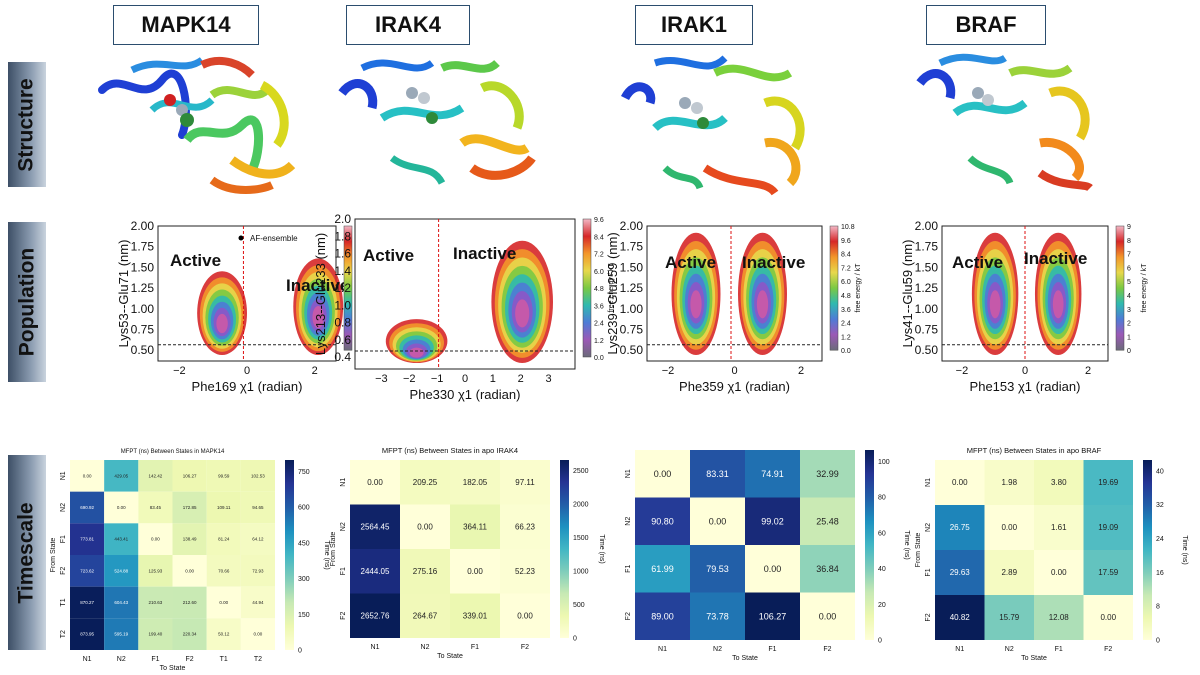 The height and width of the screenshot is (675, 1200). What do you see at coordinates (186, 25) in the screenshot?
I see `title-mapk14: MAPK14` at bounding box center [186, 25].